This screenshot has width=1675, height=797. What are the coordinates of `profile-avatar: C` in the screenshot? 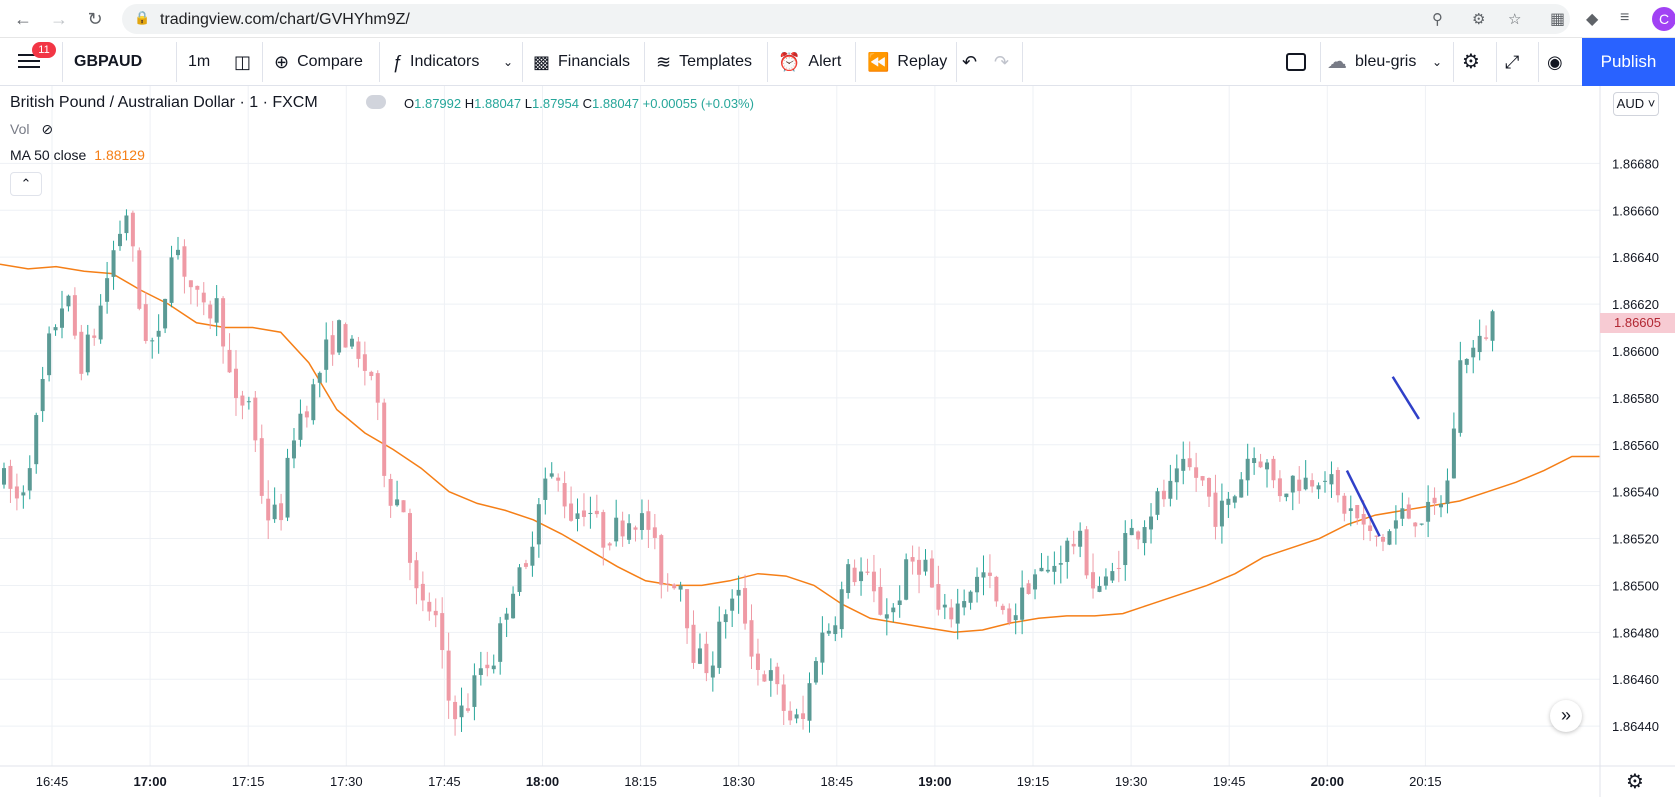 It's located at (1663, 19).